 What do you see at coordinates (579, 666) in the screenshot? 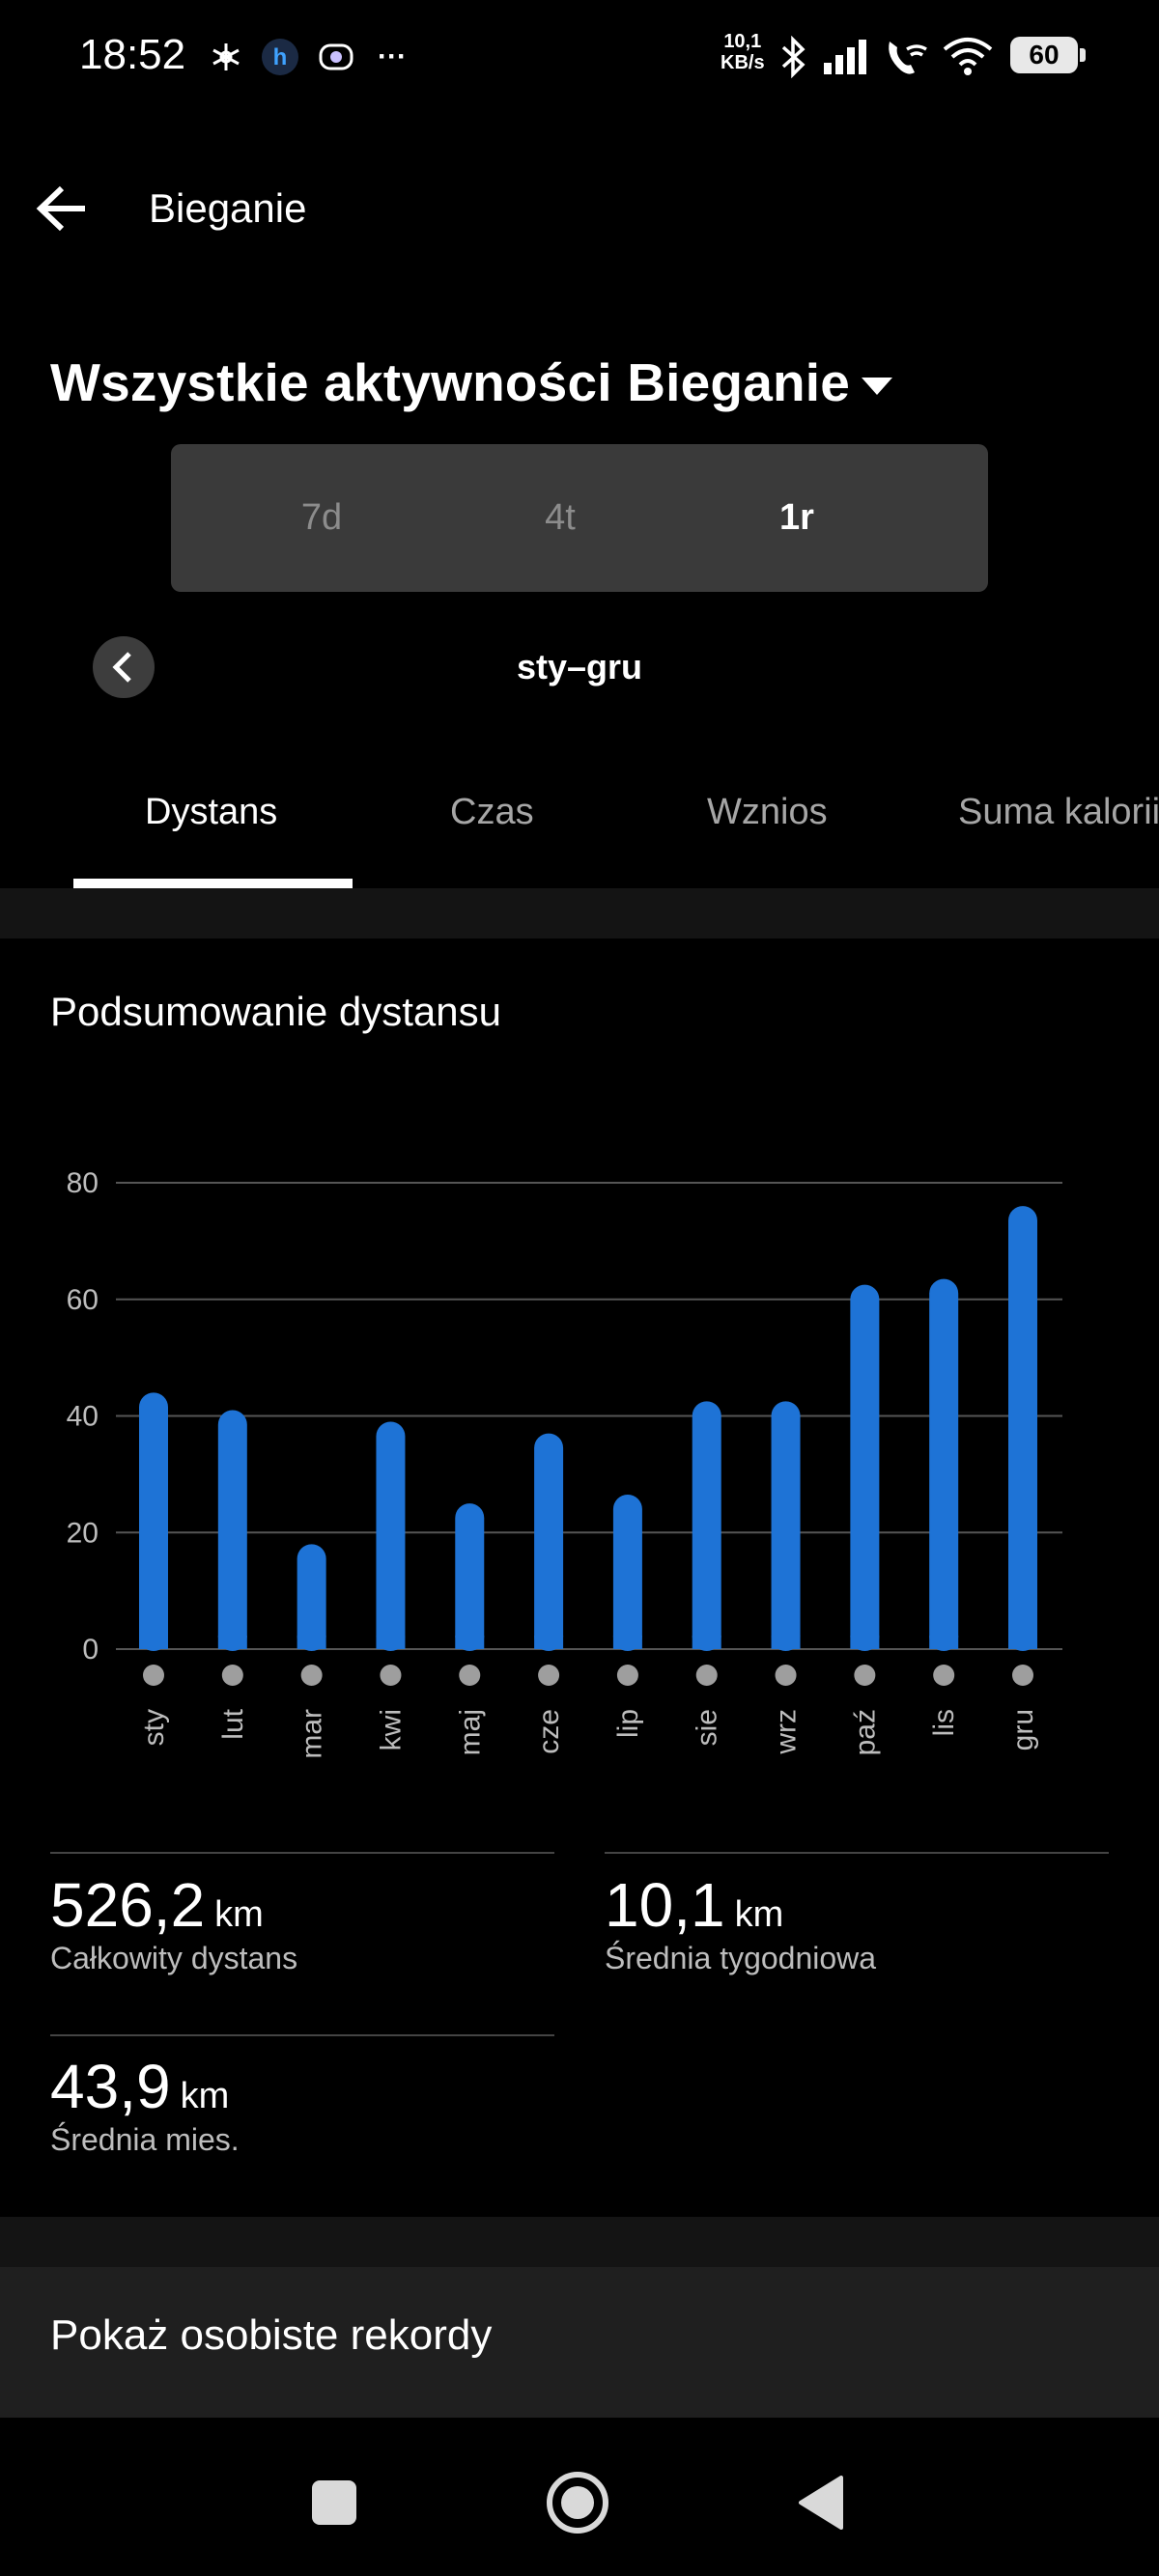
I see `date-range-label: sty–gru` at bounding box center [579, 666].